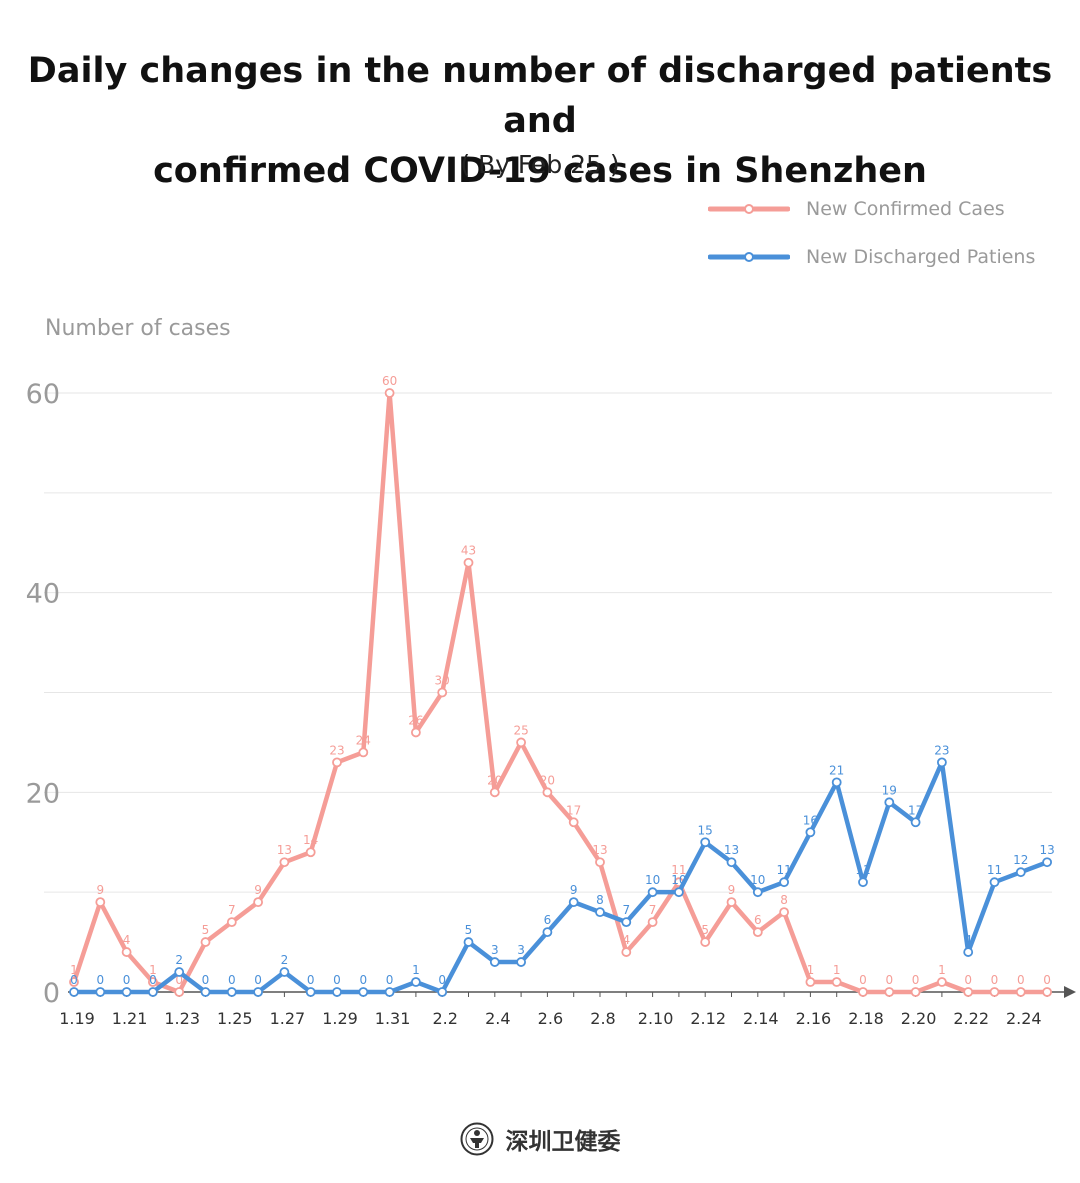 This screenshot has height=1183, width=1080. What do you see at coordinates (77, 1018) in the screenshot?
I see `x-tick-label: 1.19` at bounding box center [77, 1018].